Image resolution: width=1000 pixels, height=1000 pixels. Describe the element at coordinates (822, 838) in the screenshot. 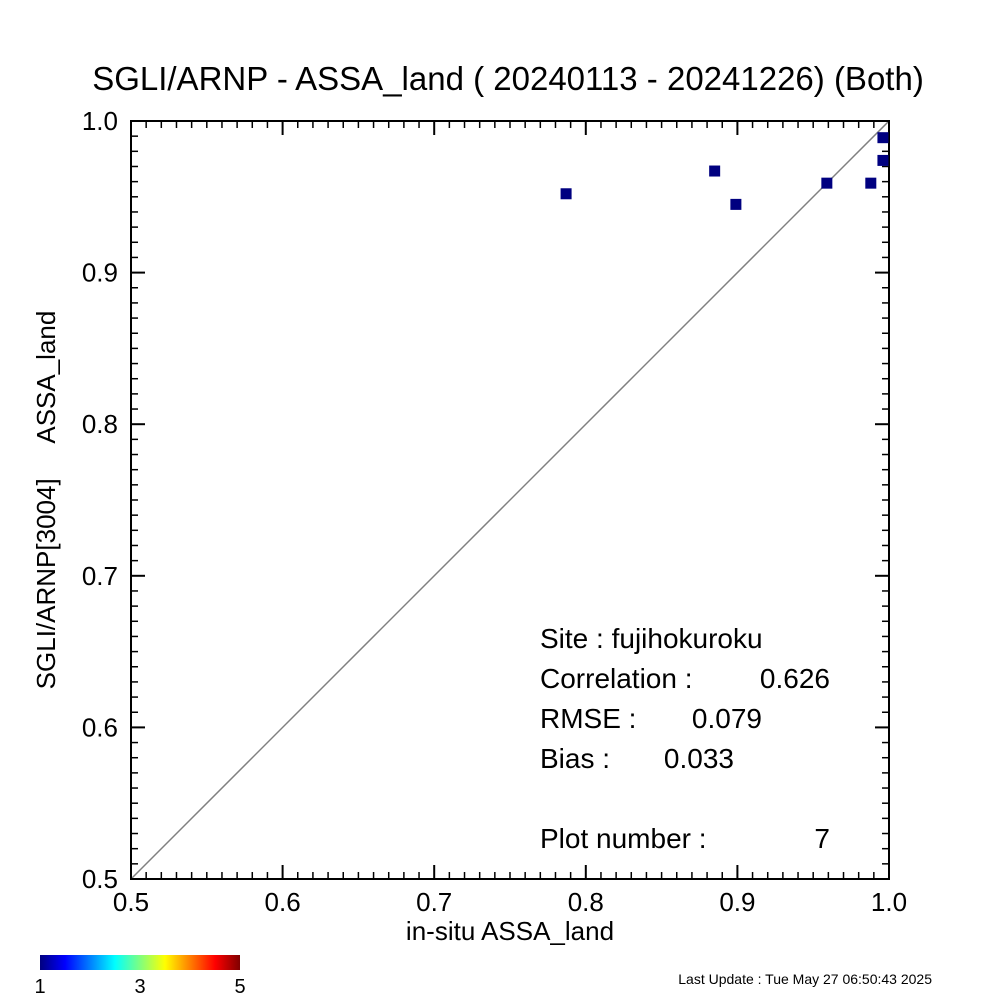

I see `plot-number-value: 7` at that location.